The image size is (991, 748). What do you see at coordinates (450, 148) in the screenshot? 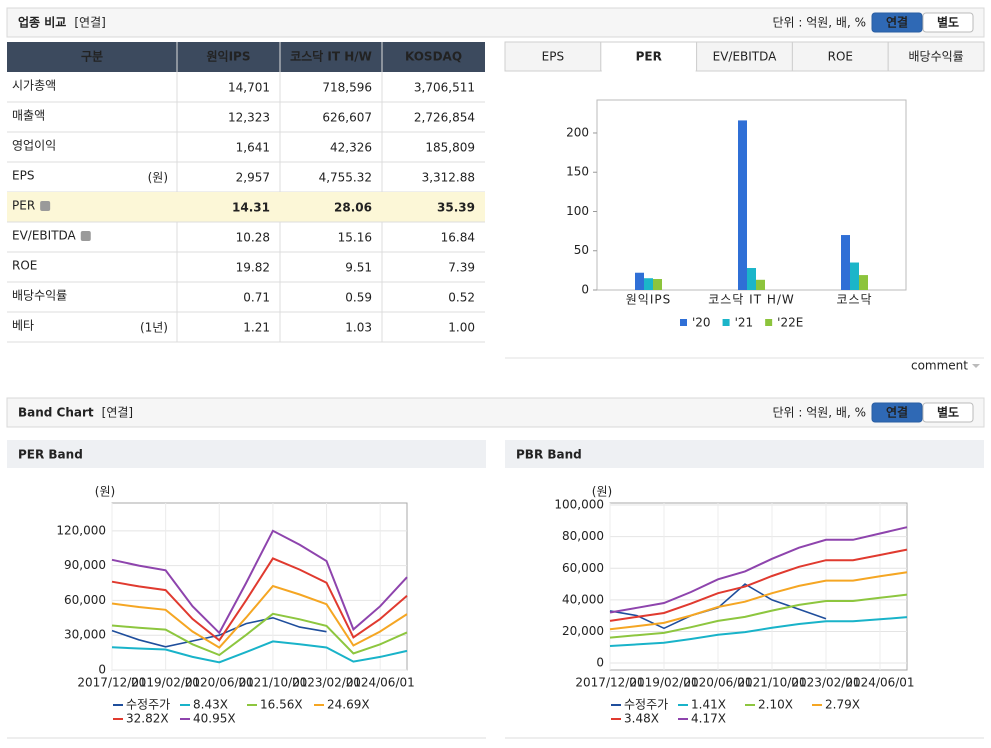
I see `cell-value: 185,809` at bounding box center [450, 148].